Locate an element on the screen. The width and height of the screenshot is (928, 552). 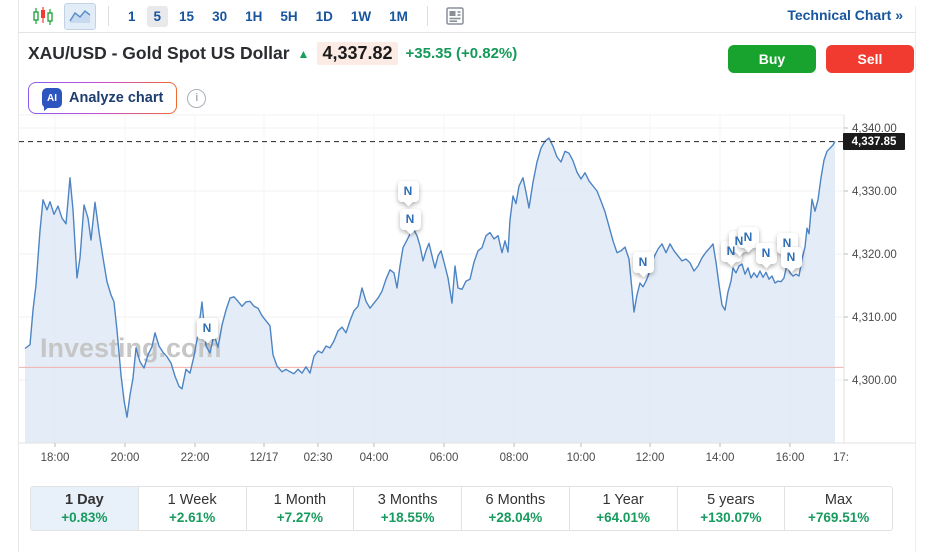
period-1-month: 1 Month +7.27% is located at coordinates (301, 508).